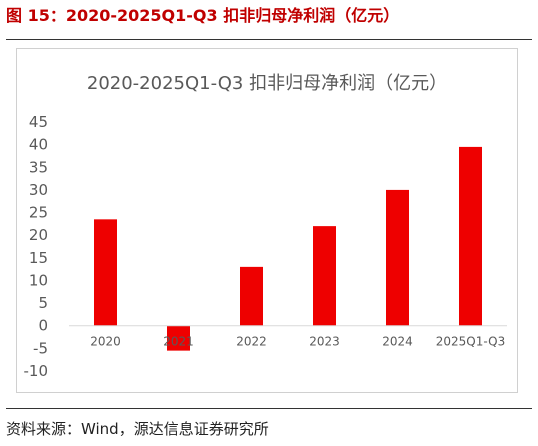 This screenshot has width=538, height=446. What do you see at coordinates (38, 235) in the screenshot?
I see `y-tick-label: 20` at bounding box center [38, 235].